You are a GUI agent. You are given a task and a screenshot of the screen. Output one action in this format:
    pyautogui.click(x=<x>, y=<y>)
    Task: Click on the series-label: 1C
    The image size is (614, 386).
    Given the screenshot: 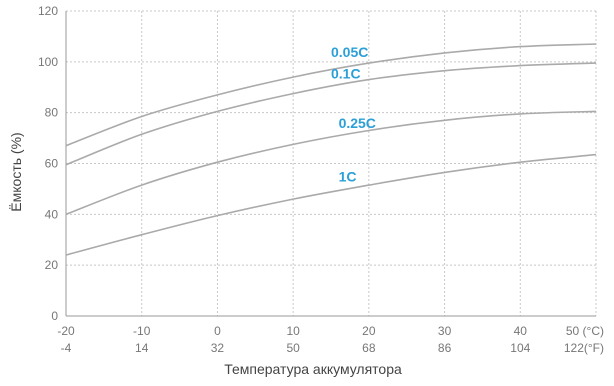 What is the action you would take?
    pyautogui.click(x=348, y=176)
    